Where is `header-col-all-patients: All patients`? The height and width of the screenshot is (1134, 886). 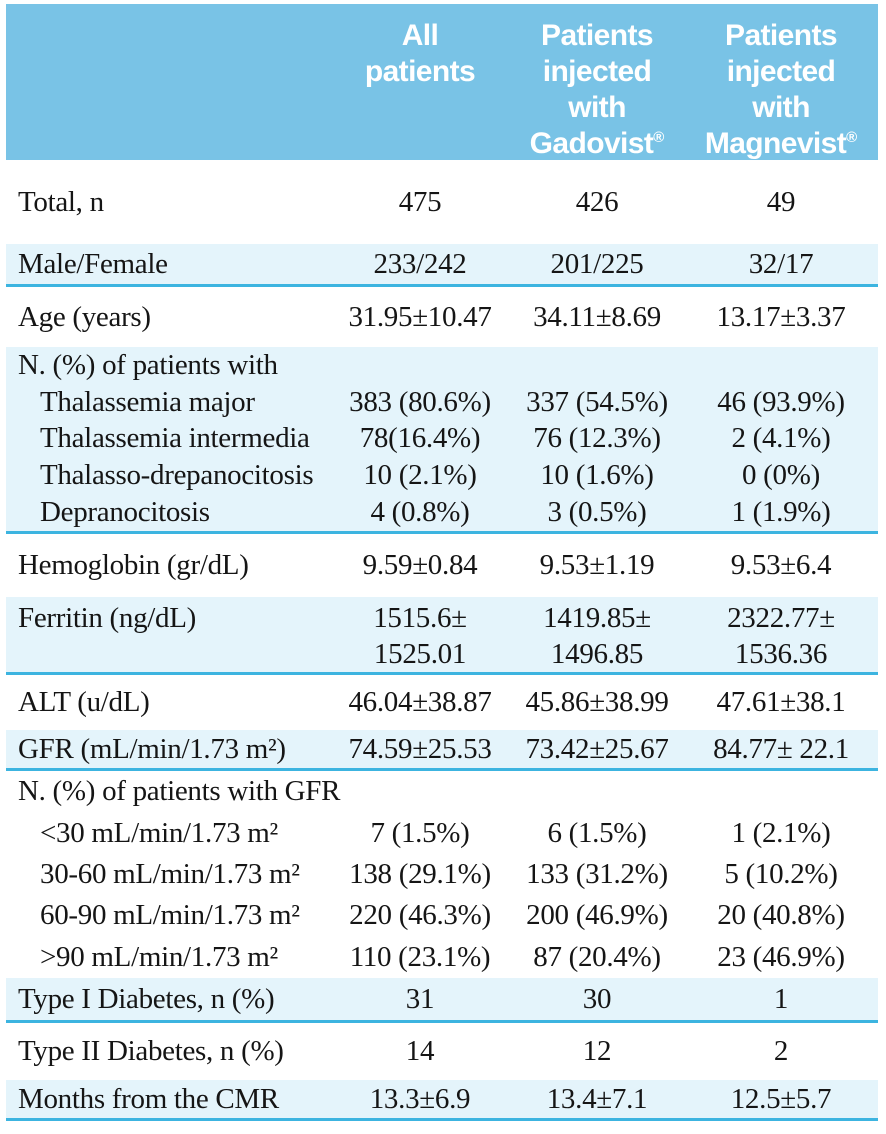 header-col-all-patients: All patients is located at coordinates (420, 54).